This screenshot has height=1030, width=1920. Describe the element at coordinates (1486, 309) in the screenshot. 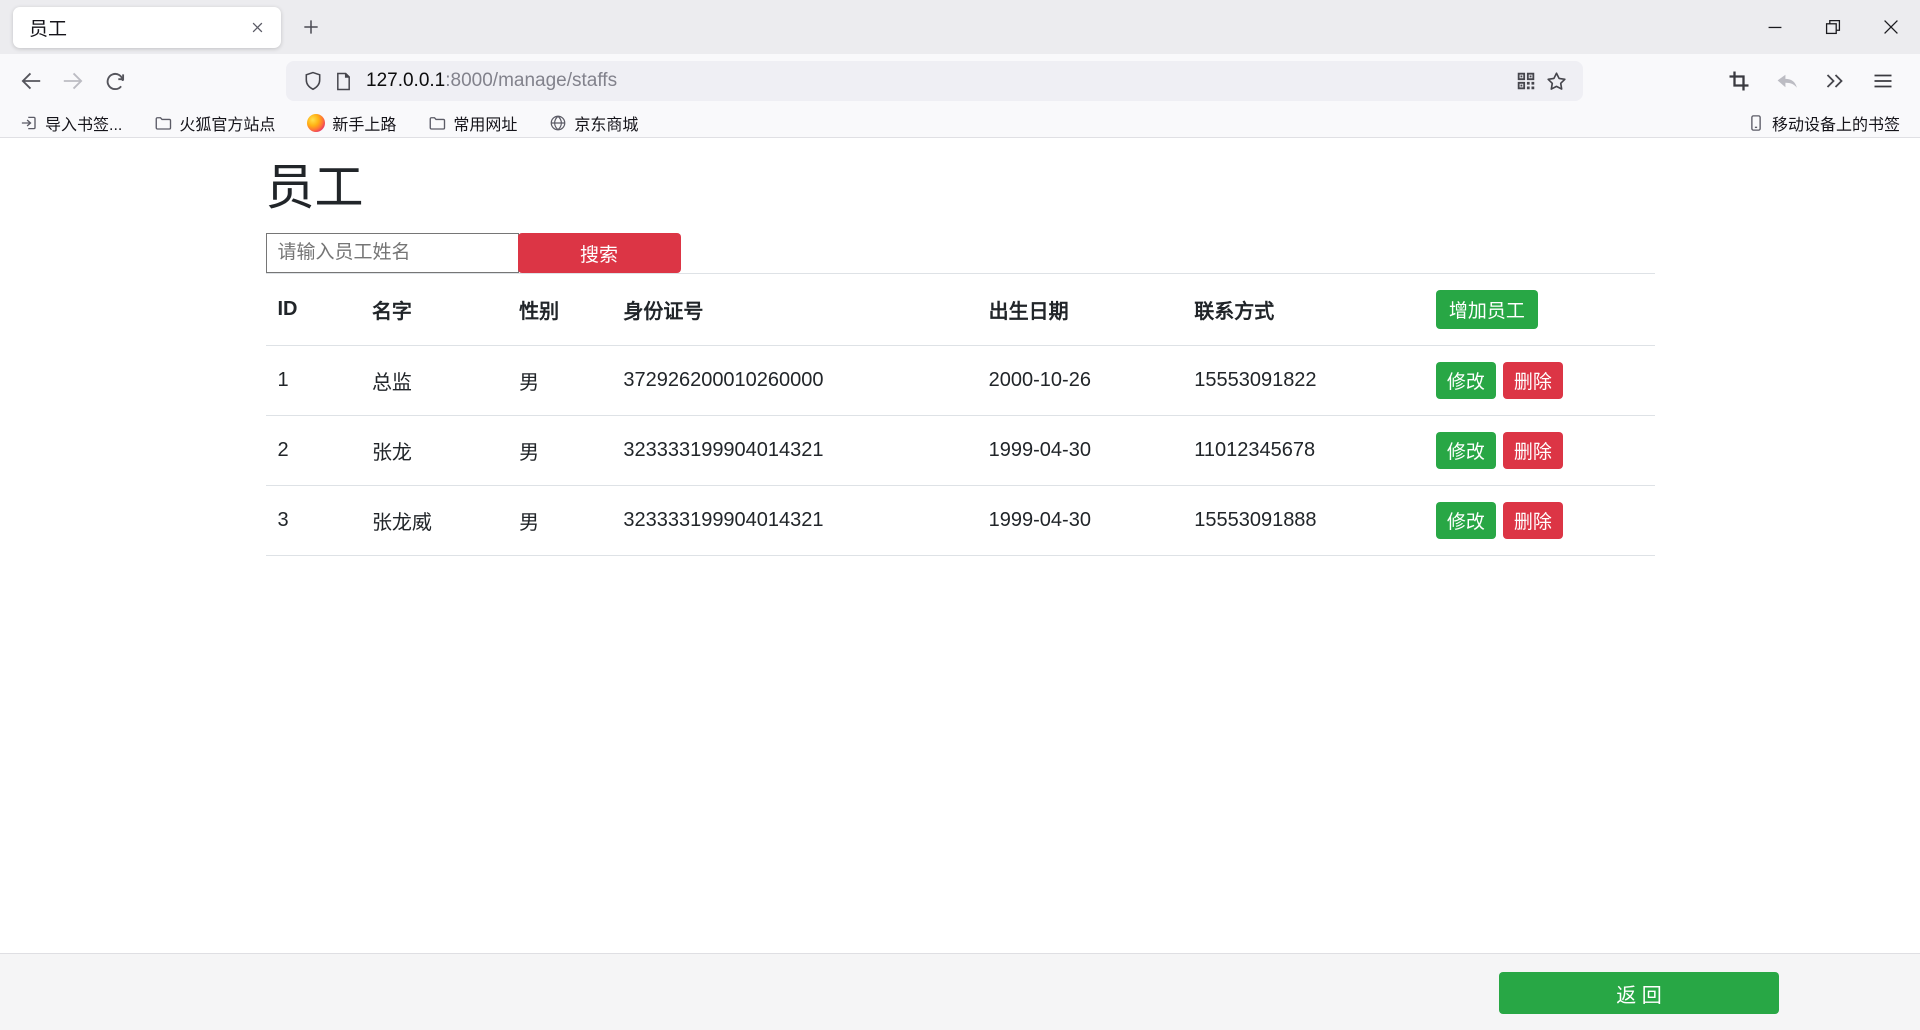

I see `add-staff-button: 增加员工` at that location.